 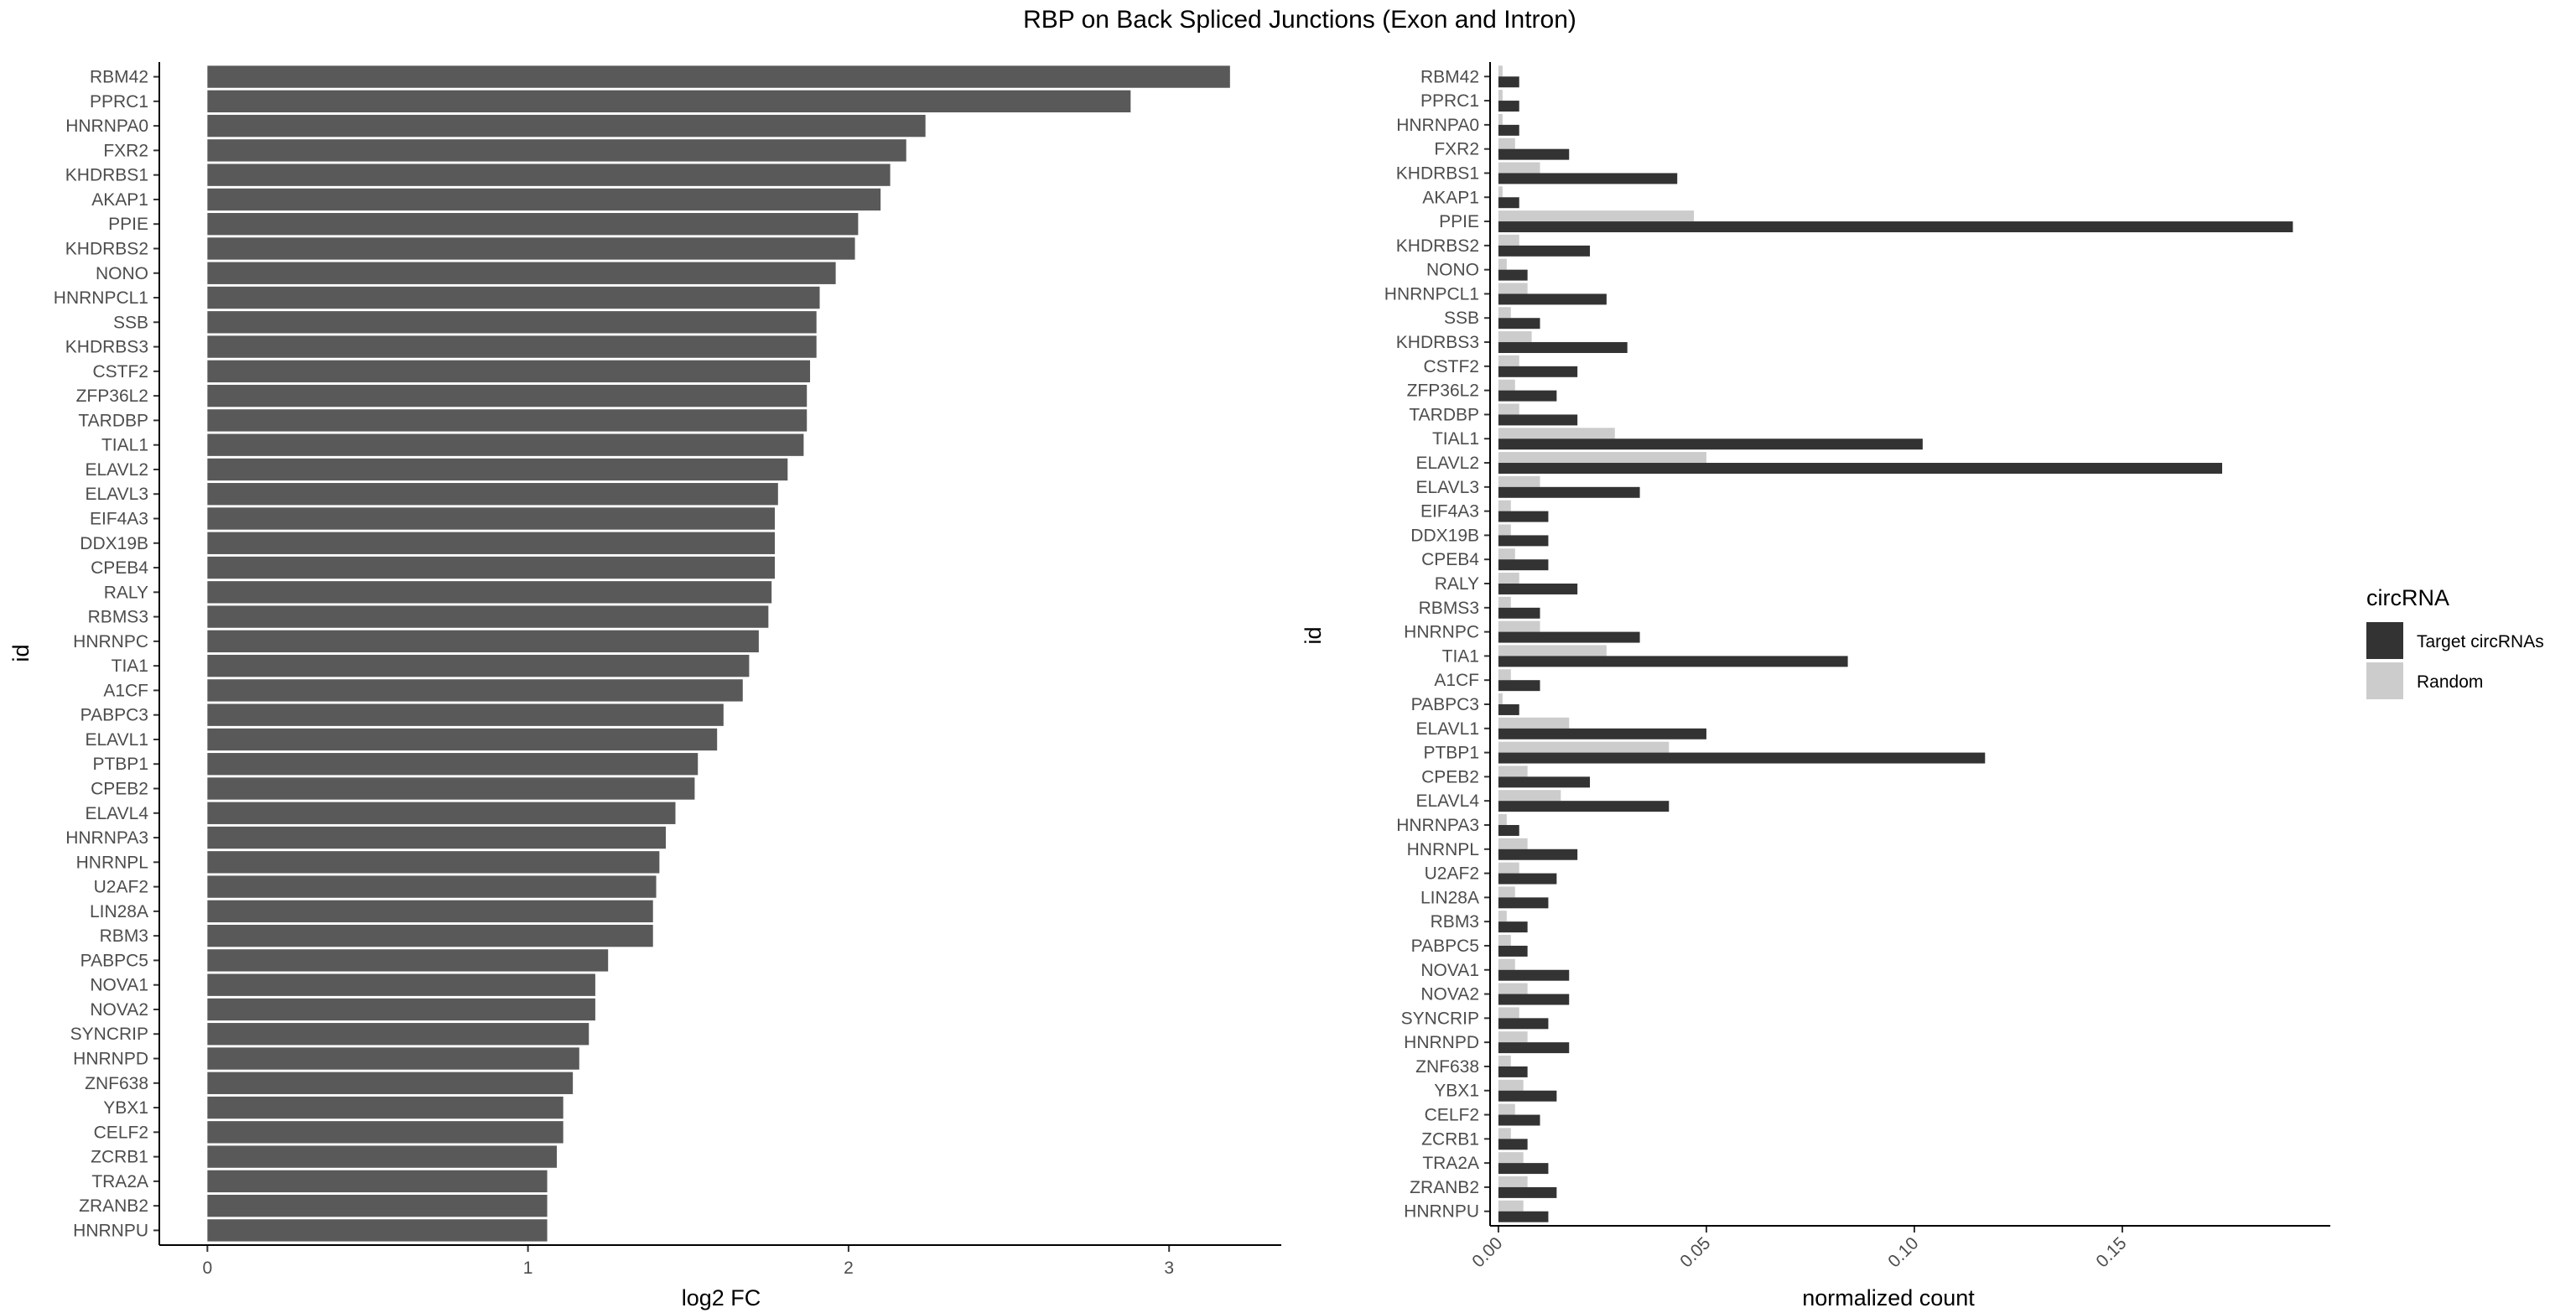 I want to click on bar-target-ptbp1, so click(x=1742, y=758).